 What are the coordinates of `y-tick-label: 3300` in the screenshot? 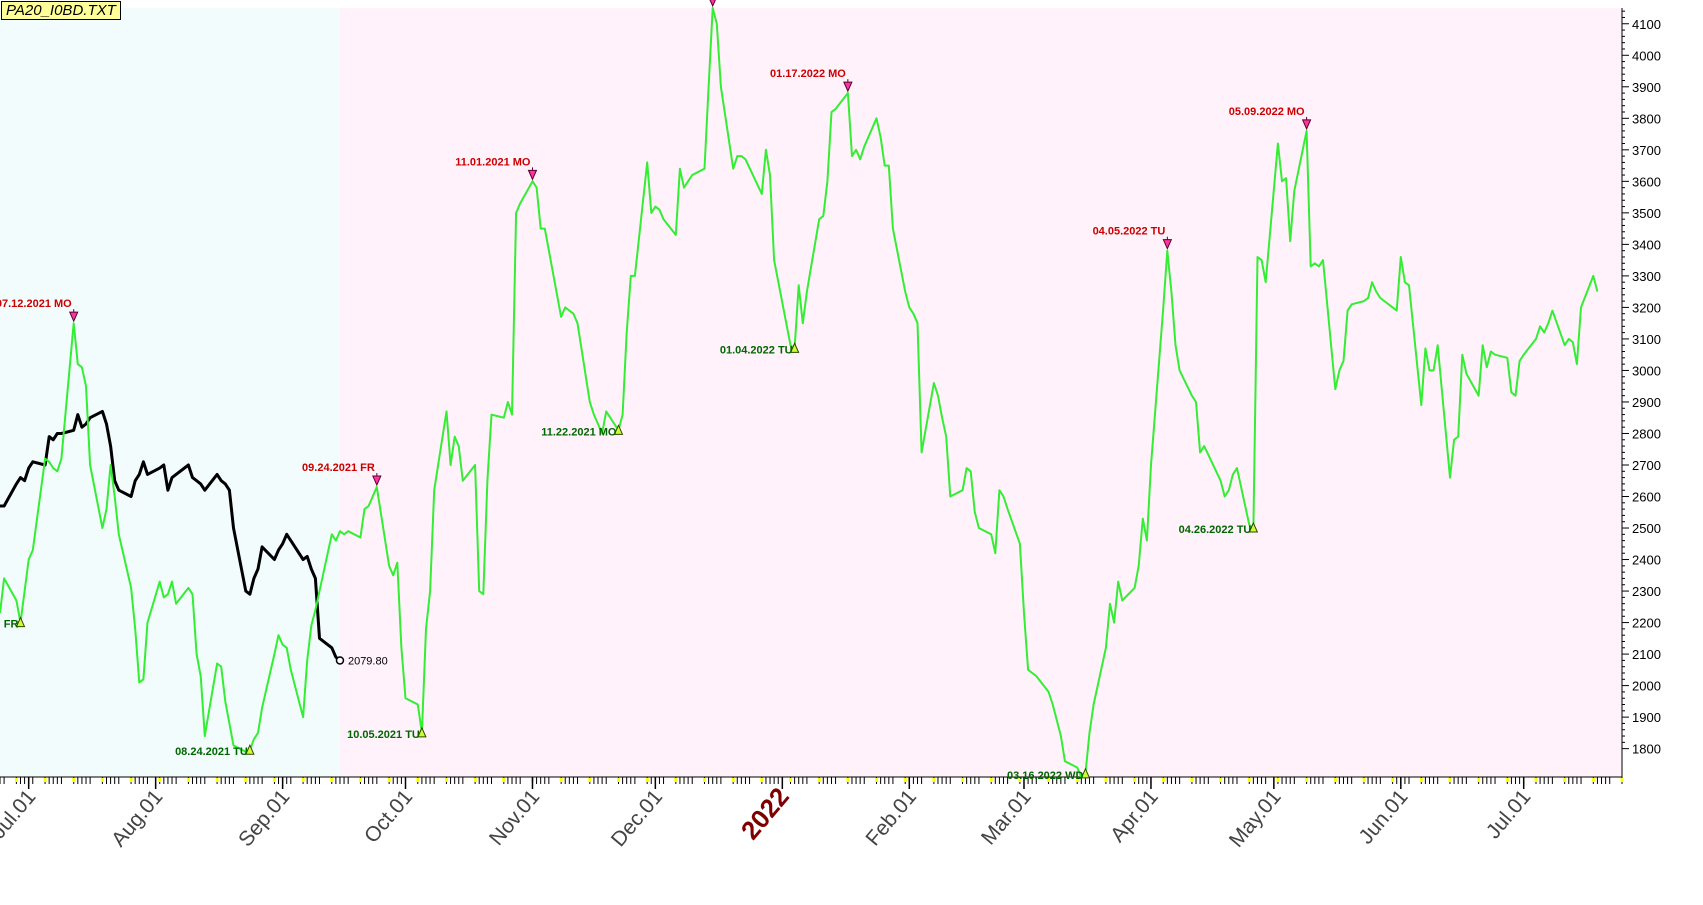 It's located at (1646, 276).